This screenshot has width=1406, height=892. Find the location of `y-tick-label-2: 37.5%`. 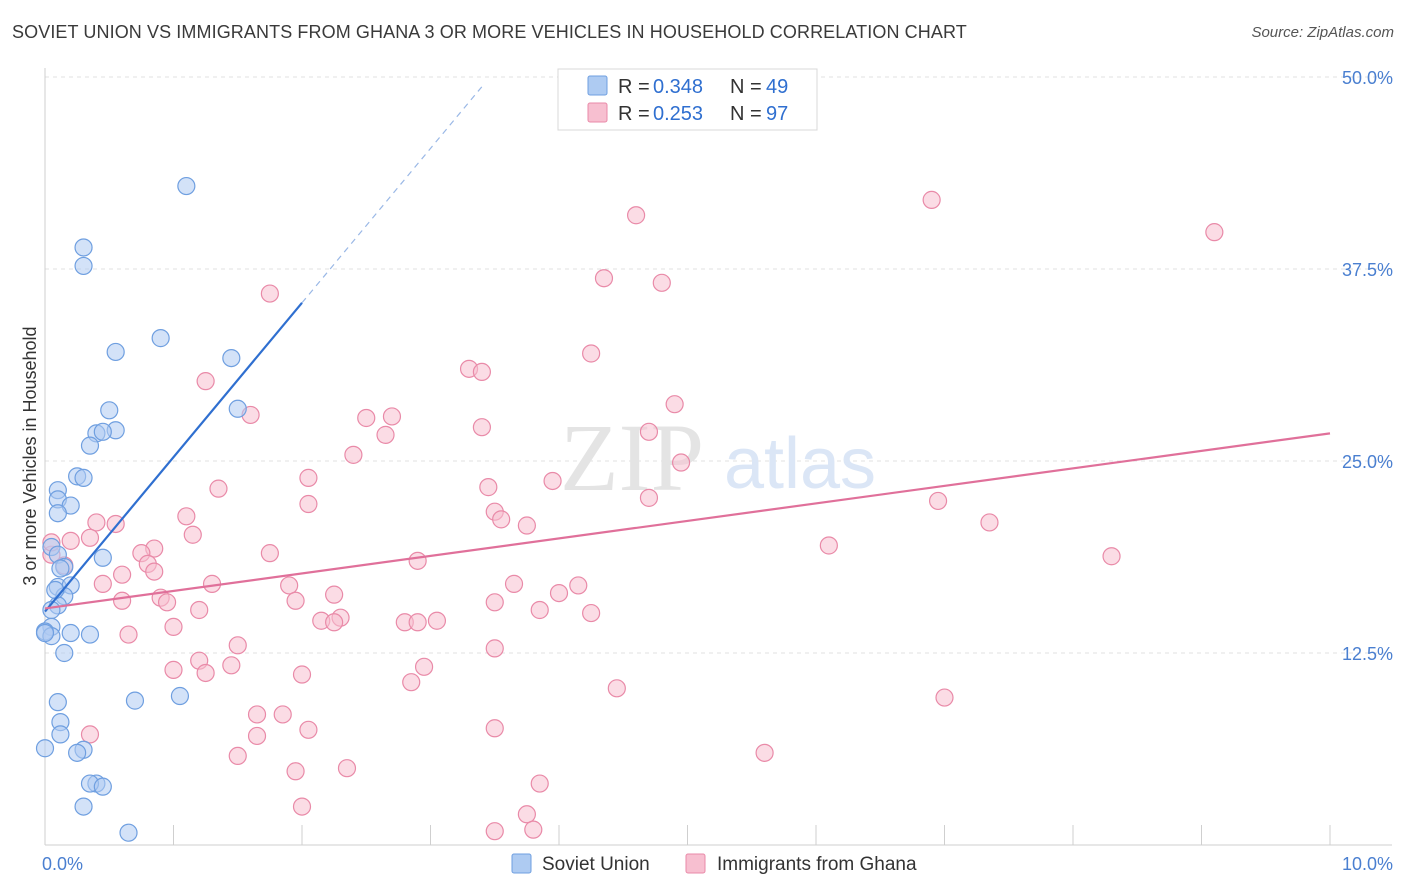

y-tick-label-2: 37.5% is located at coordinates (1367, 270).